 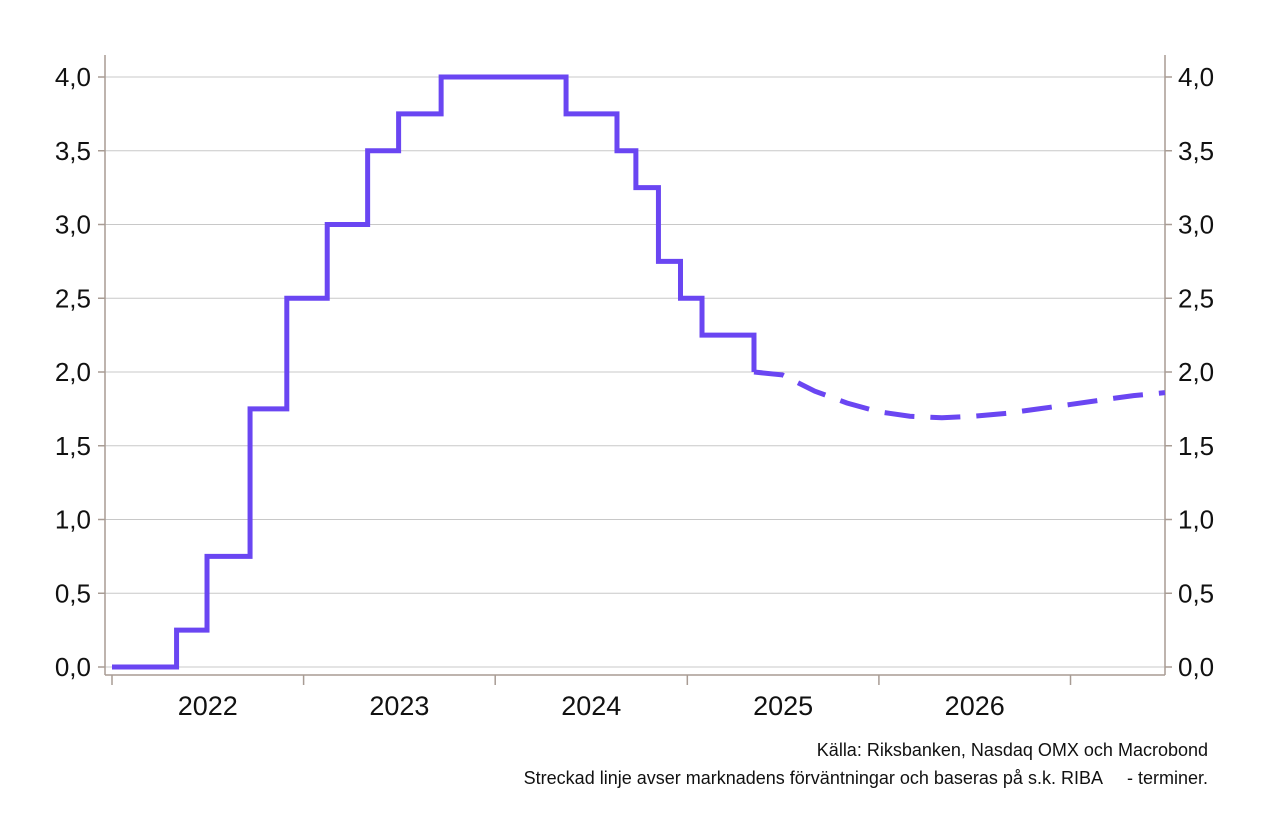 I want to click on y-tick-label-right: 4,0, so click(x=1196, y=77).